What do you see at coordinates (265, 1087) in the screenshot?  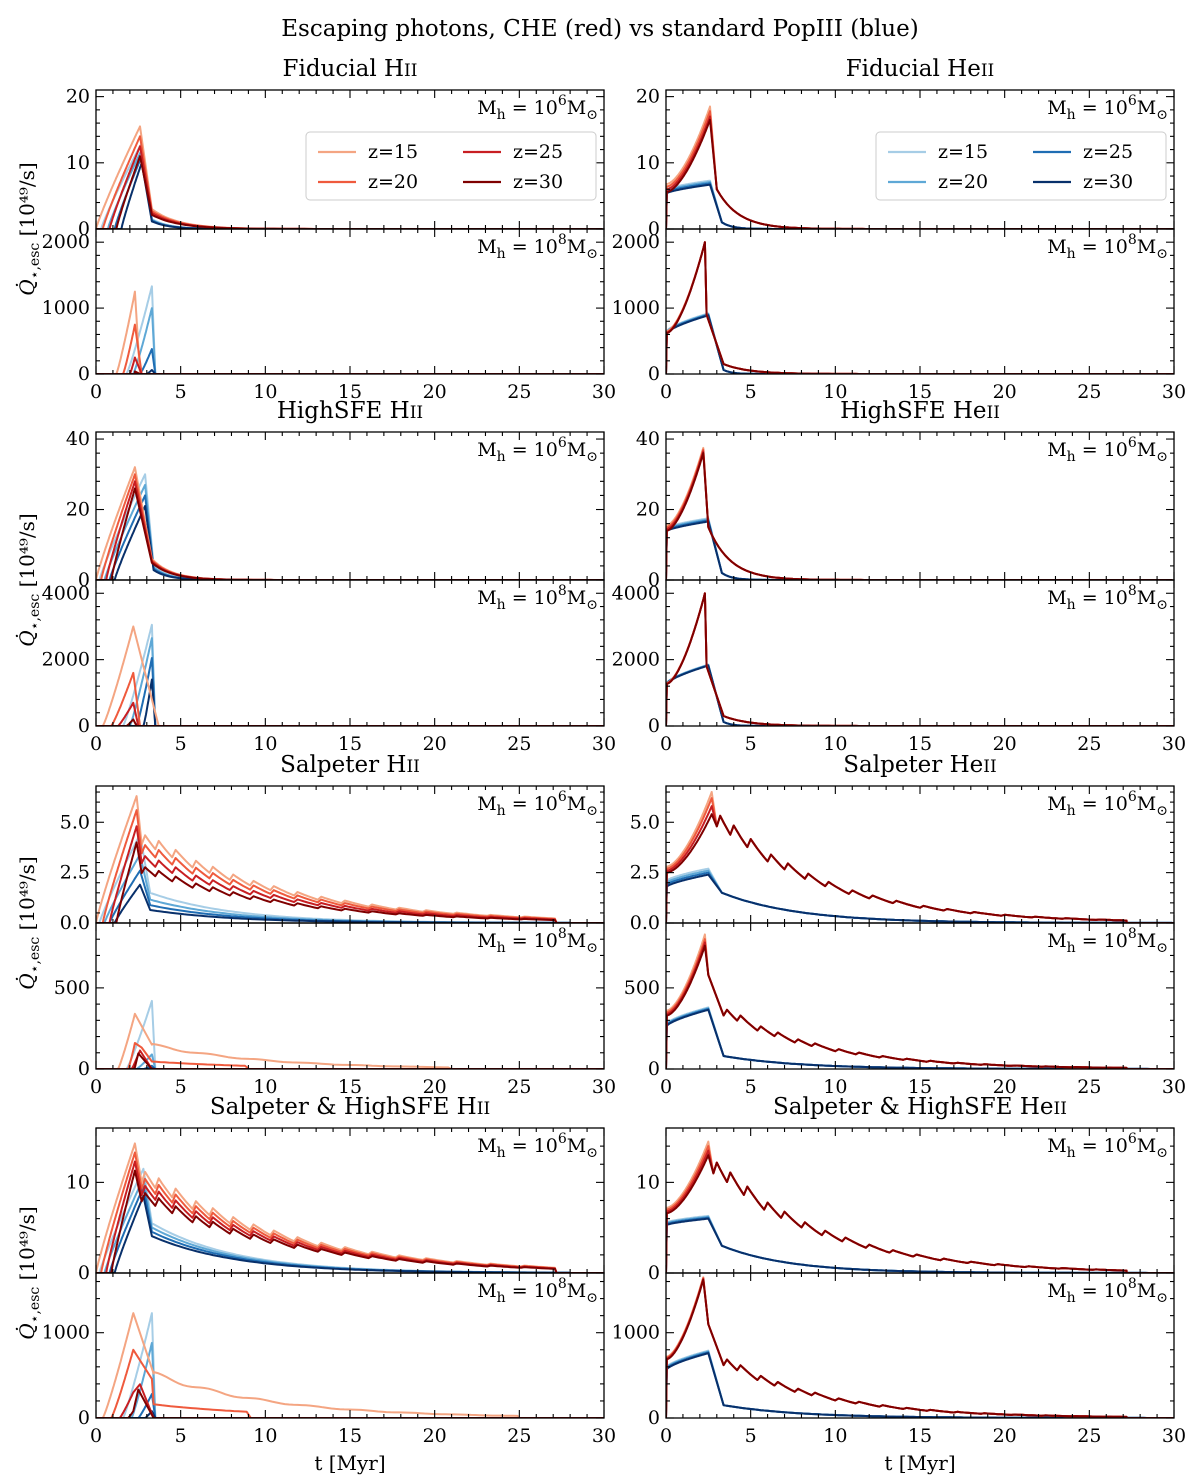 I see `x-tick-label: 10` at bounding box center [265, 1087].